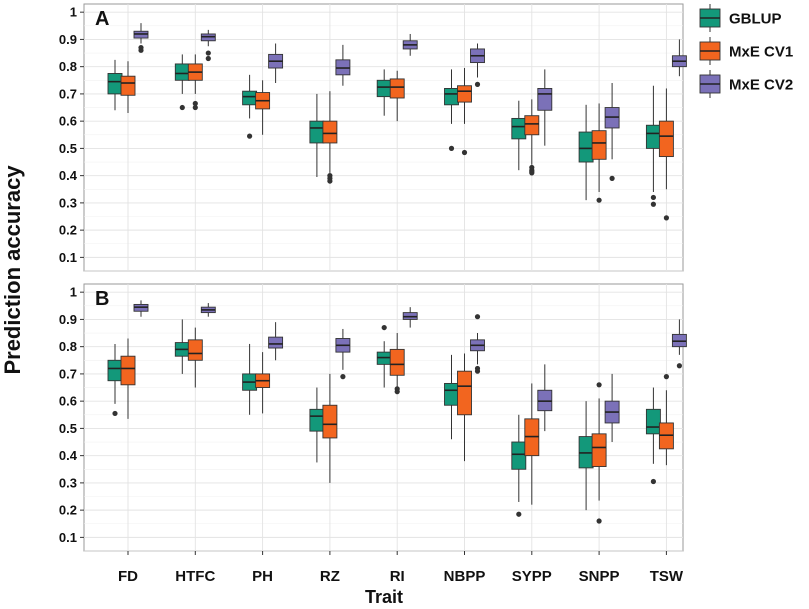 The width and height of the screenshot is (809, 609). Describe the element at coordinates (141, 308) in the screenshot. I see `box-mxe-cv2-fd` at that location.